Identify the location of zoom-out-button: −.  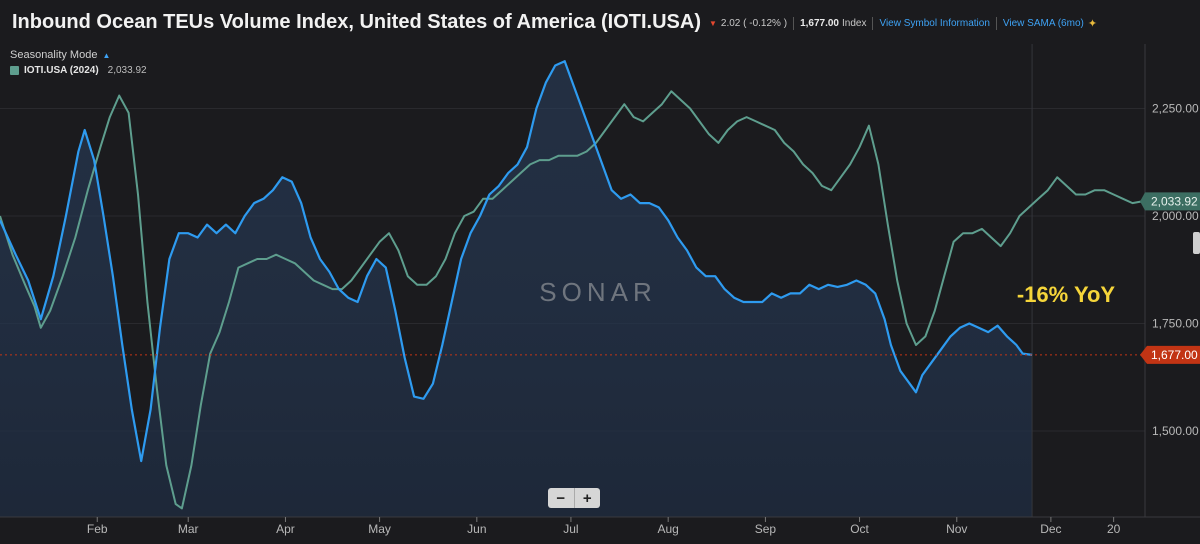
(561, 498).